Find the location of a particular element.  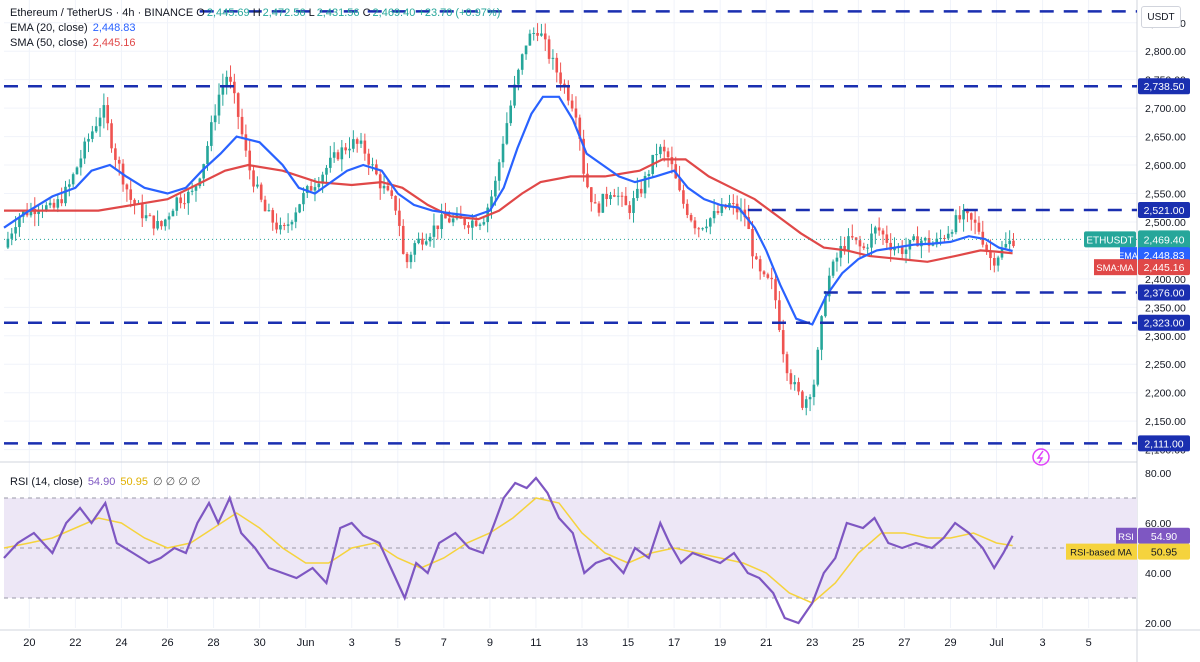

rsi-legend: RSI (14, close) 54.90 50.95 ∅ ∅ ∅ ∅ is located at coordinates (105, 482).